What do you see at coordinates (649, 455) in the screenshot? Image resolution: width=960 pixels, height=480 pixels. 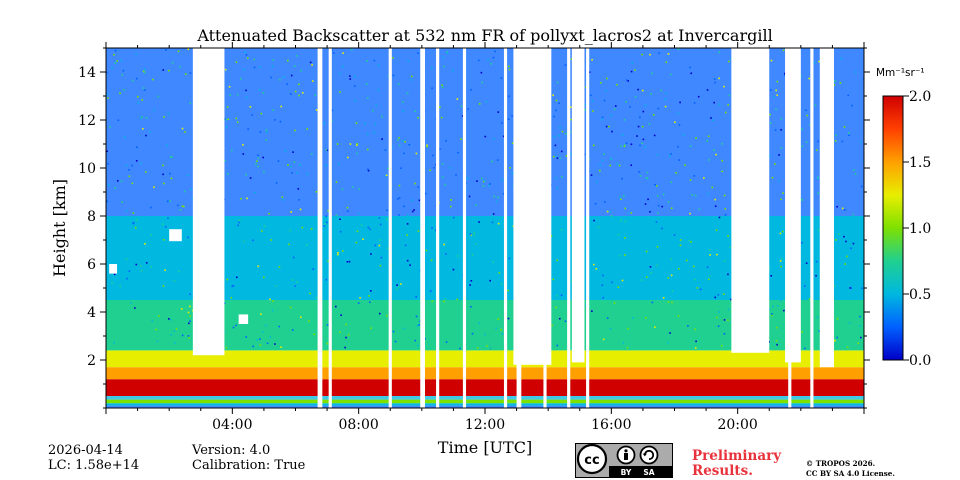 I see `share-alike-icon` at bounding box center [649, 455].